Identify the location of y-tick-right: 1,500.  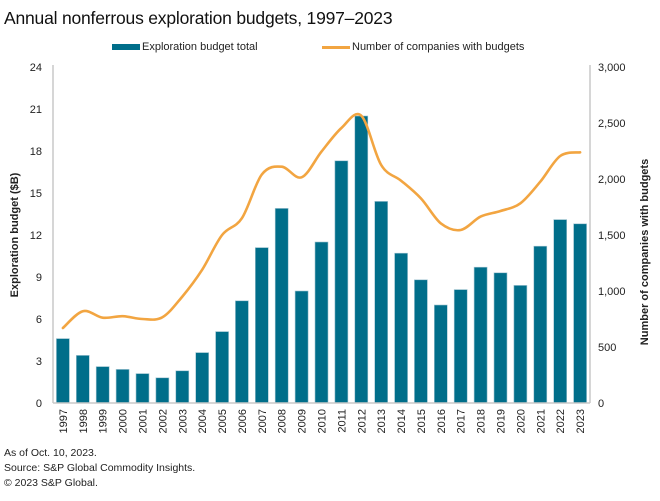
(612, 236).